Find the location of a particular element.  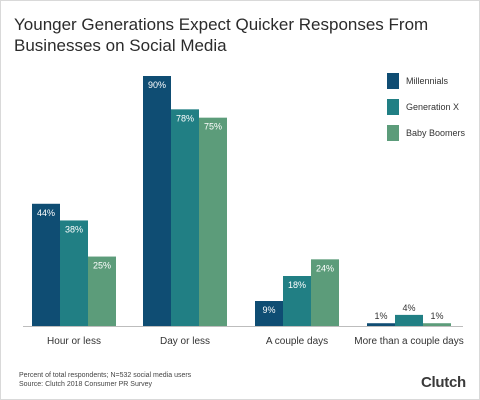

data-label-generation-x-day-or-less: 78% is located at coordinates (185, 118).